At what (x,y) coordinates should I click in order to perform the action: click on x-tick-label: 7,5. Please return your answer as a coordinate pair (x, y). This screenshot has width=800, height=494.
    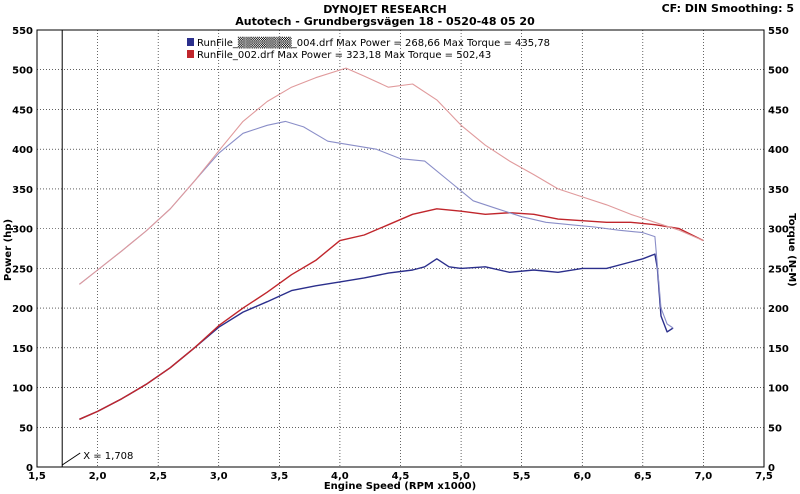
    Looking at the image, I should click on (764, 476).